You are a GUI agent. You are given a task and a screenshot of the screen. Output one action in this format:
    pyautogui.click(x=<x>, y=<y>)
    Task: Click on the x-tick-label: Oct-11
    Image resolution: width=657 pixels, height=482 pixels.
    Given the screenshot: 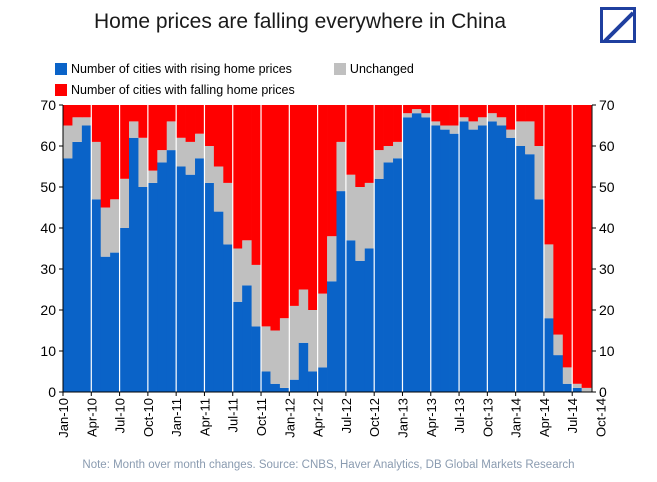 What is the action you would take?
    pyautogui.click(x=261, y=417)
    